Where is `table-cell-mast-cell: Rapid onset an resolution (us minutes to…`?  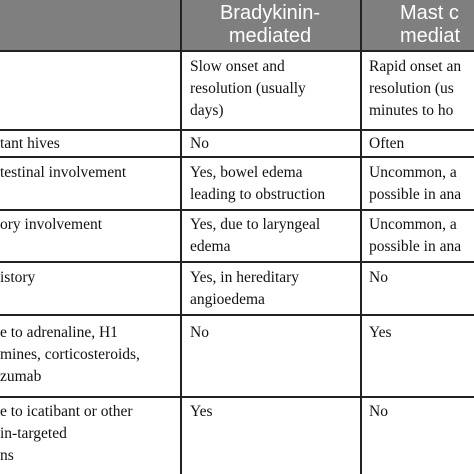 table-cell-mast-cell: Rapid onset an resolution (us minutes to… is located at coordinates (415, 88).